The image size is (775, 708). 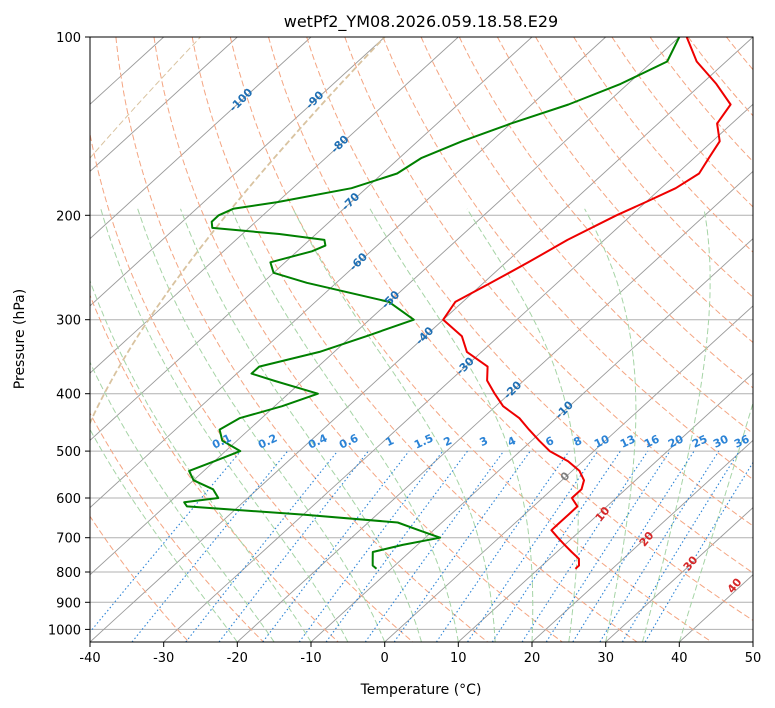 I want to click on y-tick-label: 400, so click(x=68, y=395).